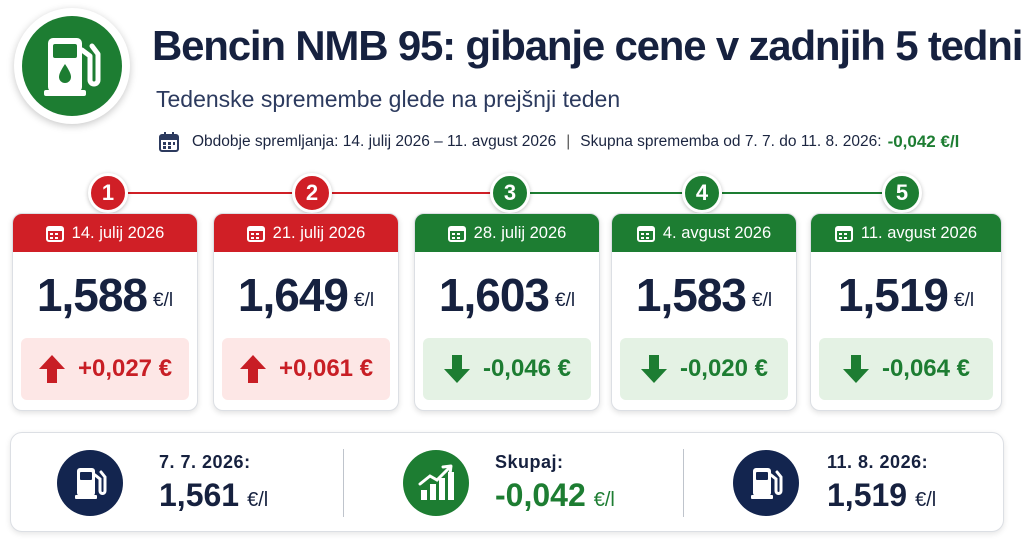 This screenshot has width=1024, height=539. I want to click on card-date-header: 11. avgust 2026, so click(906, 233).